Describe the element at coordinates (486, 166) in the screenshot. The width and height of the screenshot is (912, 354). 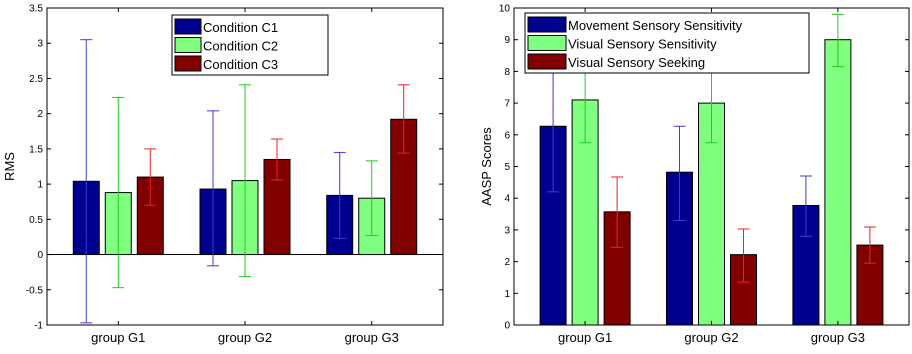
I see `y-axis-label: AASP Scores` at that location.